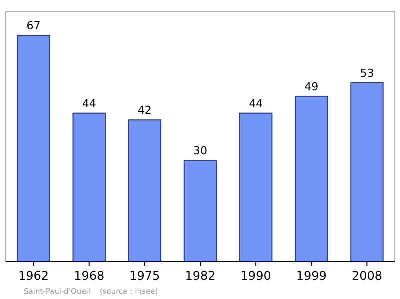  I want to click on x-tick-label: 1968, so click(89, 276).